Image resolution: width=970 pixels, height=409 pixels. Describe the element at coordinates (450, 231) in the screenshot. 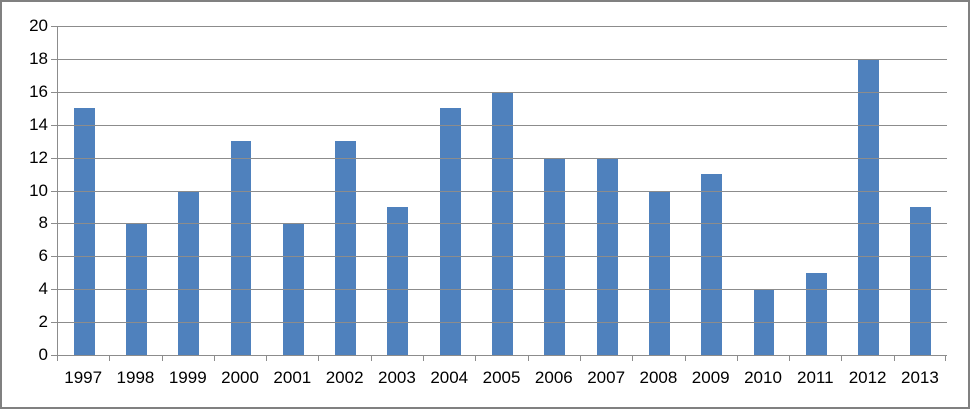

I see `bar-2004` at that location.